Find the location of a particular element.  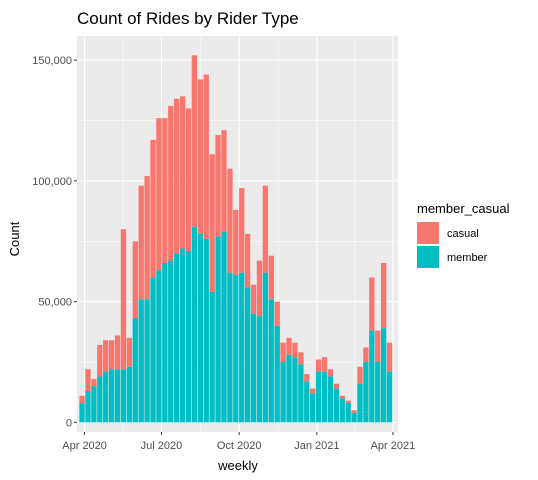

x-tick-label: Apr 2021 is located at coordinates (393, 446).